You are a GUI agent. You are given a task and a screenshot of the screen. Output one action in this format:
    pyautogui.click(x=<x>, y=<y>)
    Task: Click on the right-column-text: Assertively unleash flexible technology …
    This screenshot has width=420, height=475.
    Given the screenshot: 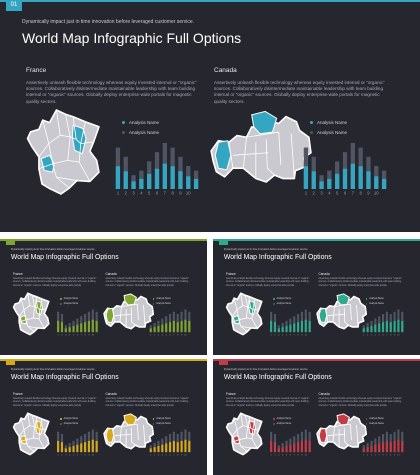 What is the action you would take?
    pyautogui.click(x=147, y=402)
    